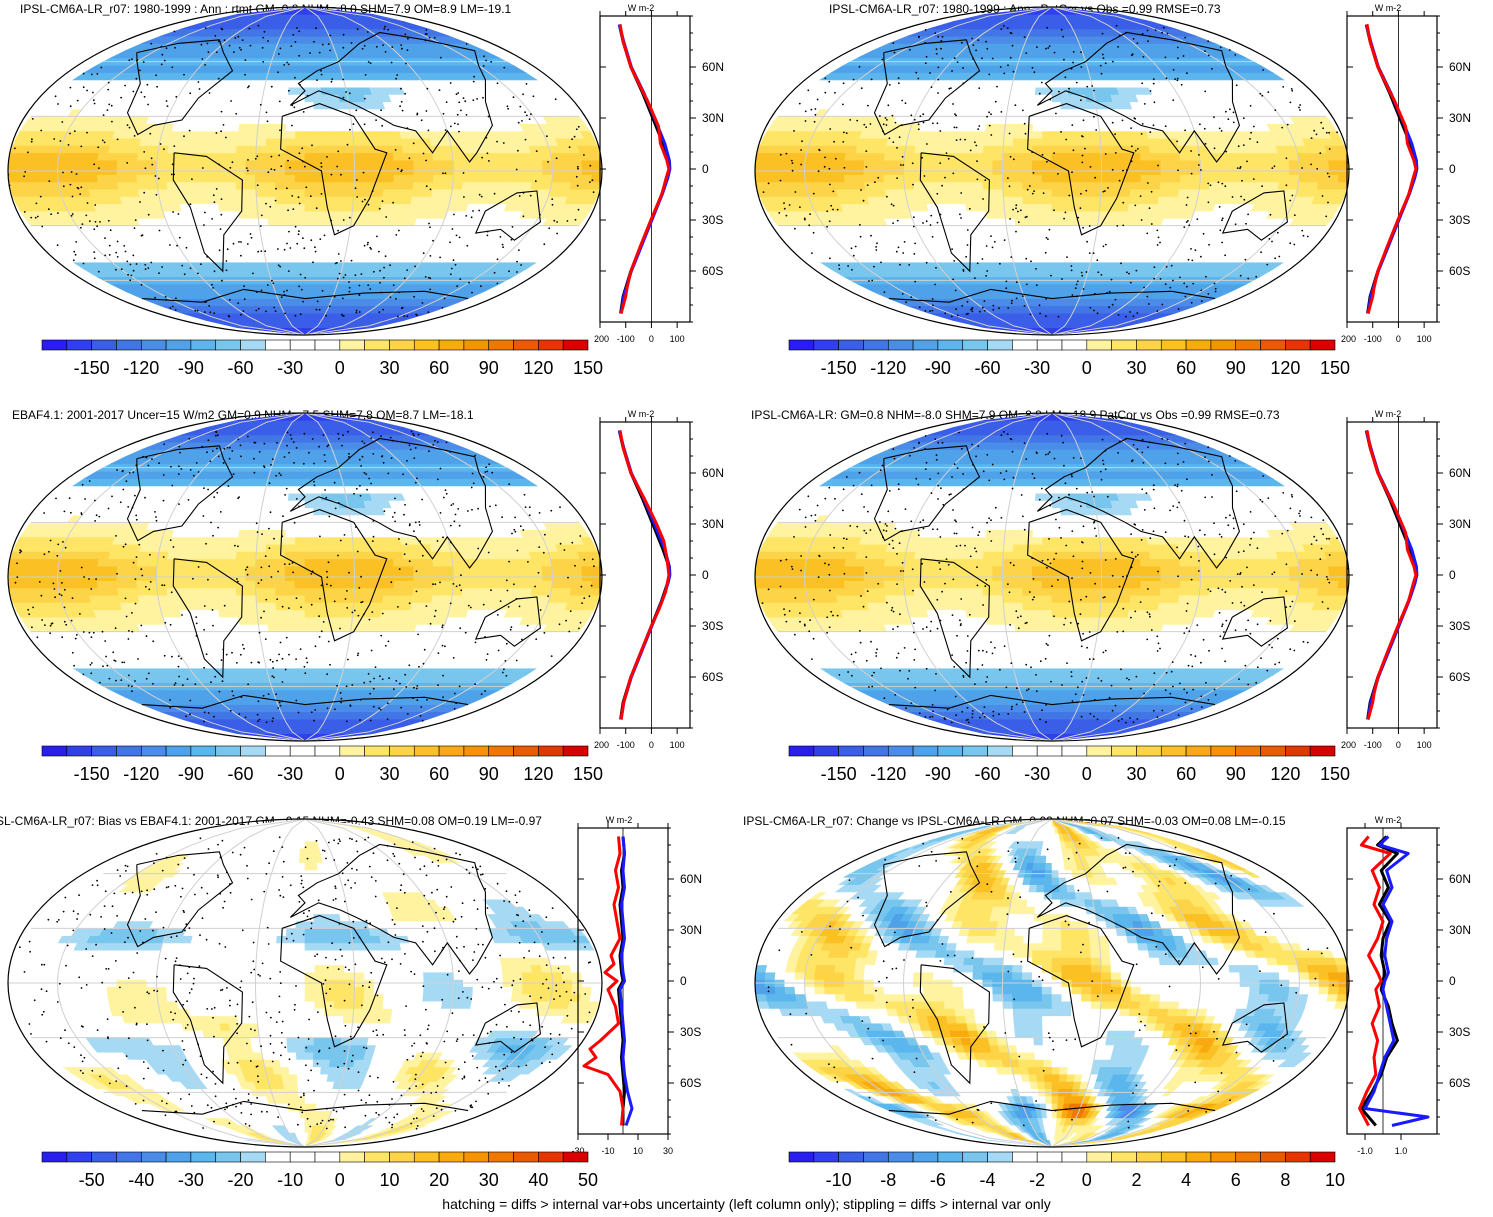 The height and width of the screenshot is (1217, 1493). Describe the element at coordinates (79, 345) in the screenshot. I see `colorbar-swatch` at that location.